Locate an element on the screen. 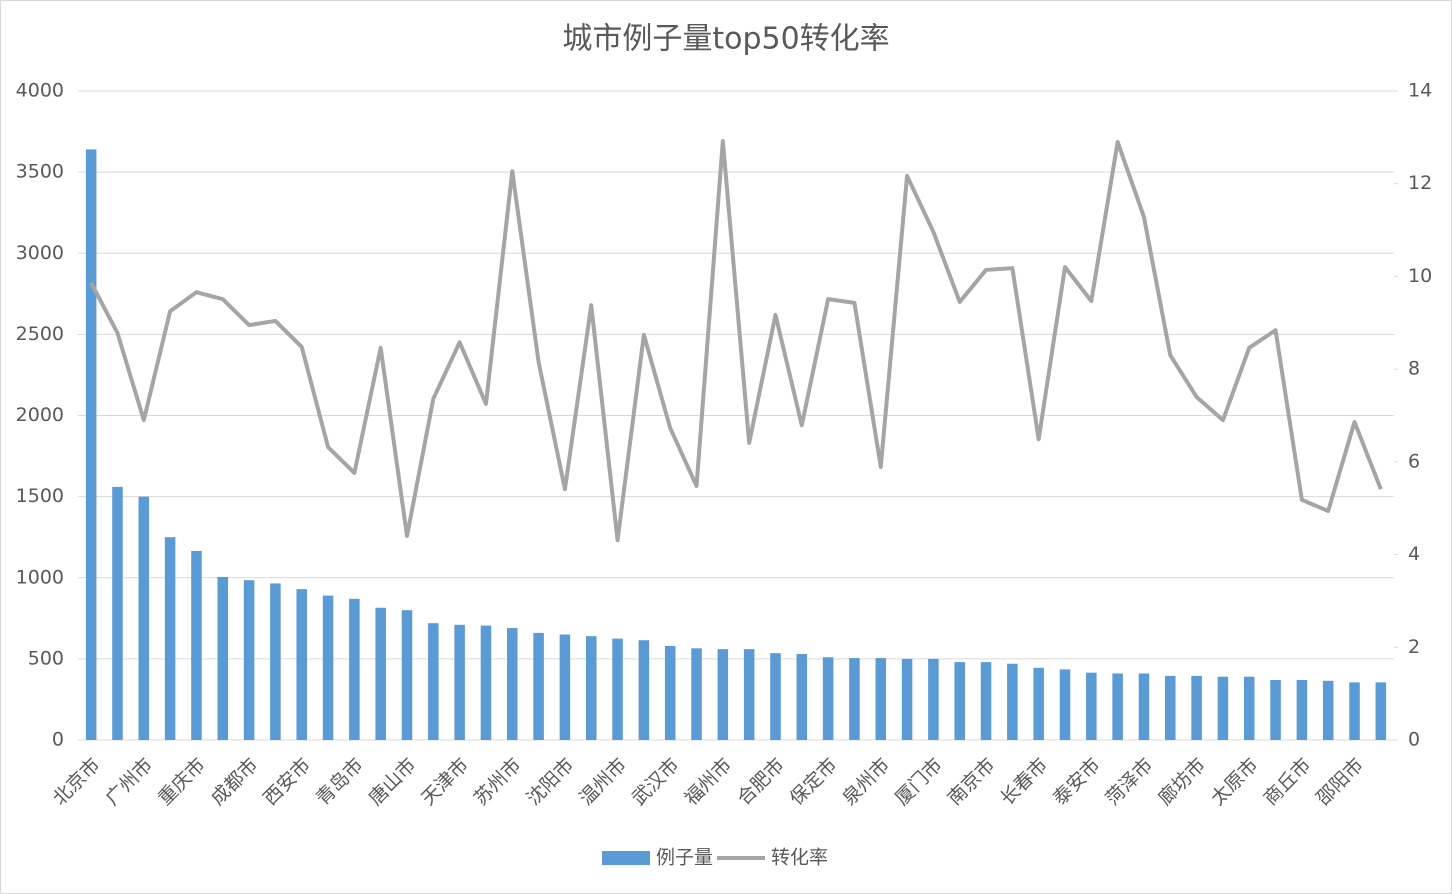 This screenshot has width=1452, height=894. legend-label: 例子量 is located at coordinates (684, 858).